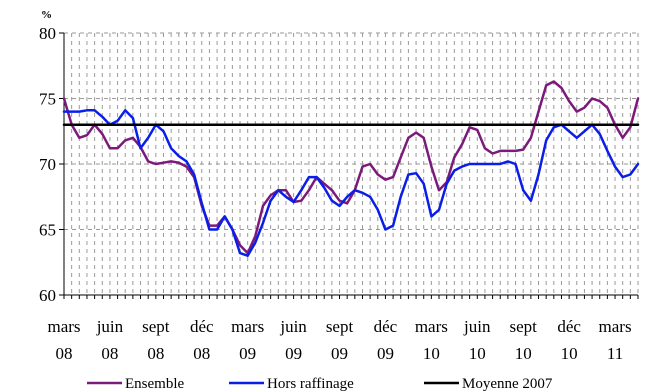 Image resolution: width=664 pixels, height=392 pixels. Describe the element at coordinates (310, 384) in the screenshot. I see `legend-label-hors-raffinage: Hors raffinage` at that location.